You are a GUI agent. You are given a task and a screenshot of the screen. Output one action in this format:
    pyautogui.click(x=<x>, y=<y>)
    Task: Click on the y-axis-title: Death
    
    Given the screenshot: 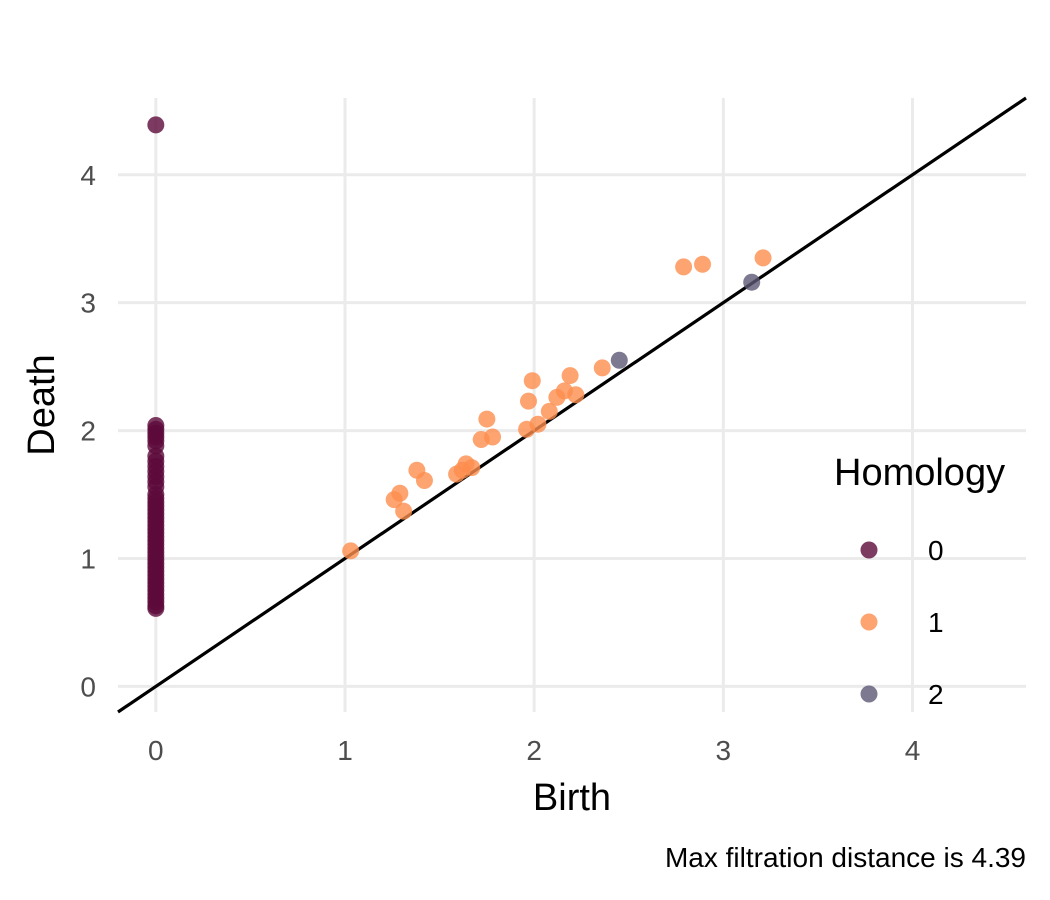 What is the action you would take?
    pyautogui.click(x=42, y=404)
    